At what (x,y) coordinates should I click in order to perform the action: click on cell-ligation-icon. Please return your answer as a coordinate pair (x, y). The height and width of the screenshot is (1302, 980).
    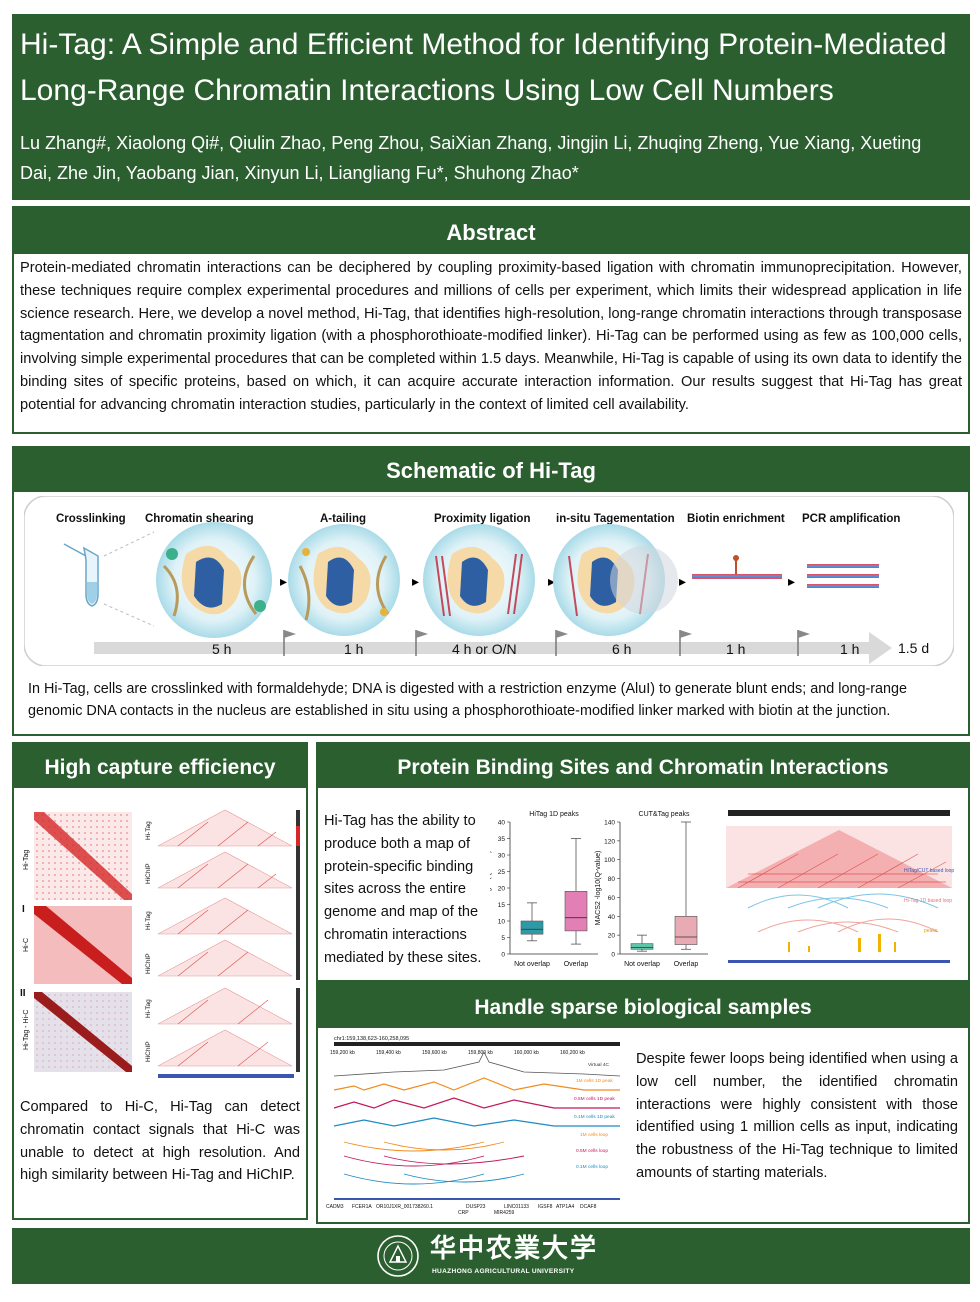
    Looking at the image, I should click on (479, 580).